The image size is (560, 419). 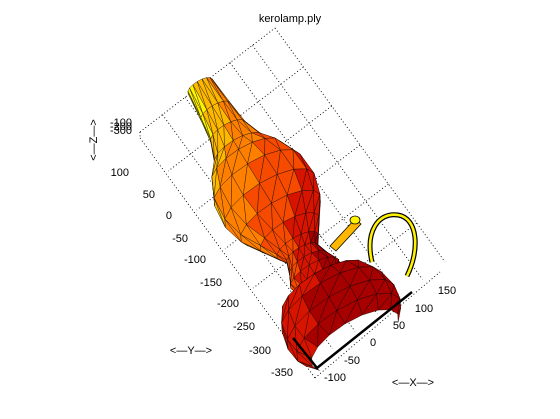 I want to click on base-rim, so click(x=352, y=330).